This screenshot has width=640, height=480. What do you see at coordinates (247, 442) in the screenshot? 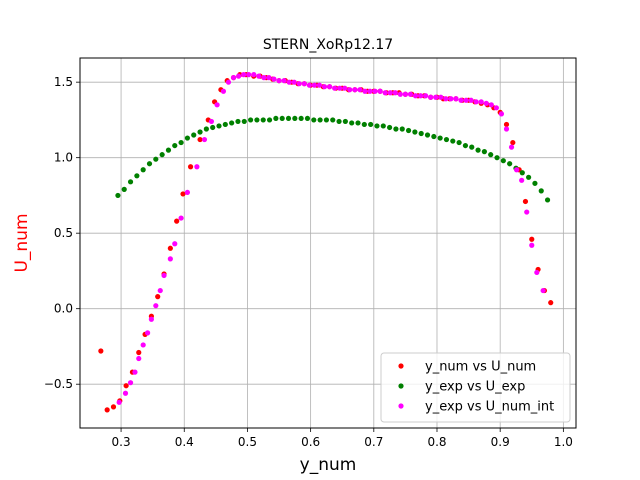
I see `x-tick-label: 0.5` at bounding box center [247, 442].